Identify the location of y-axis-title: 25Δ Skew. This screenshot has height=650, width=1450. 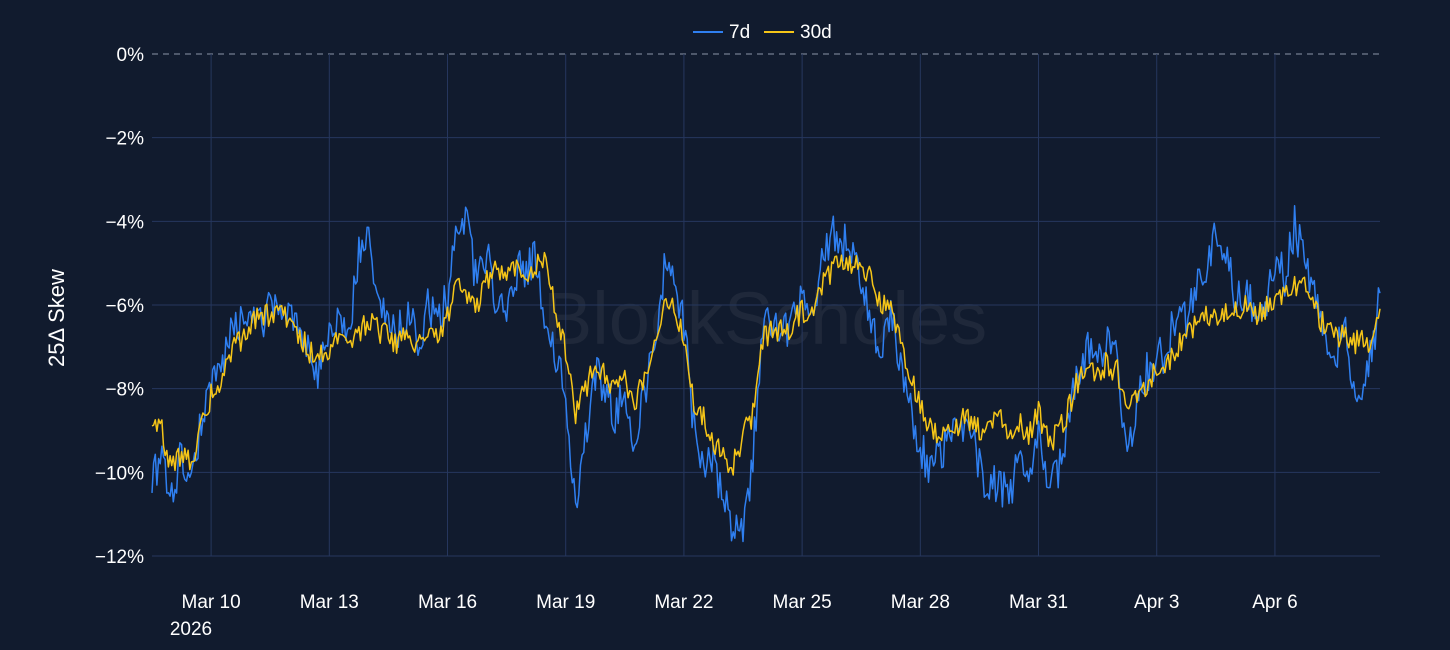
(56, 318).